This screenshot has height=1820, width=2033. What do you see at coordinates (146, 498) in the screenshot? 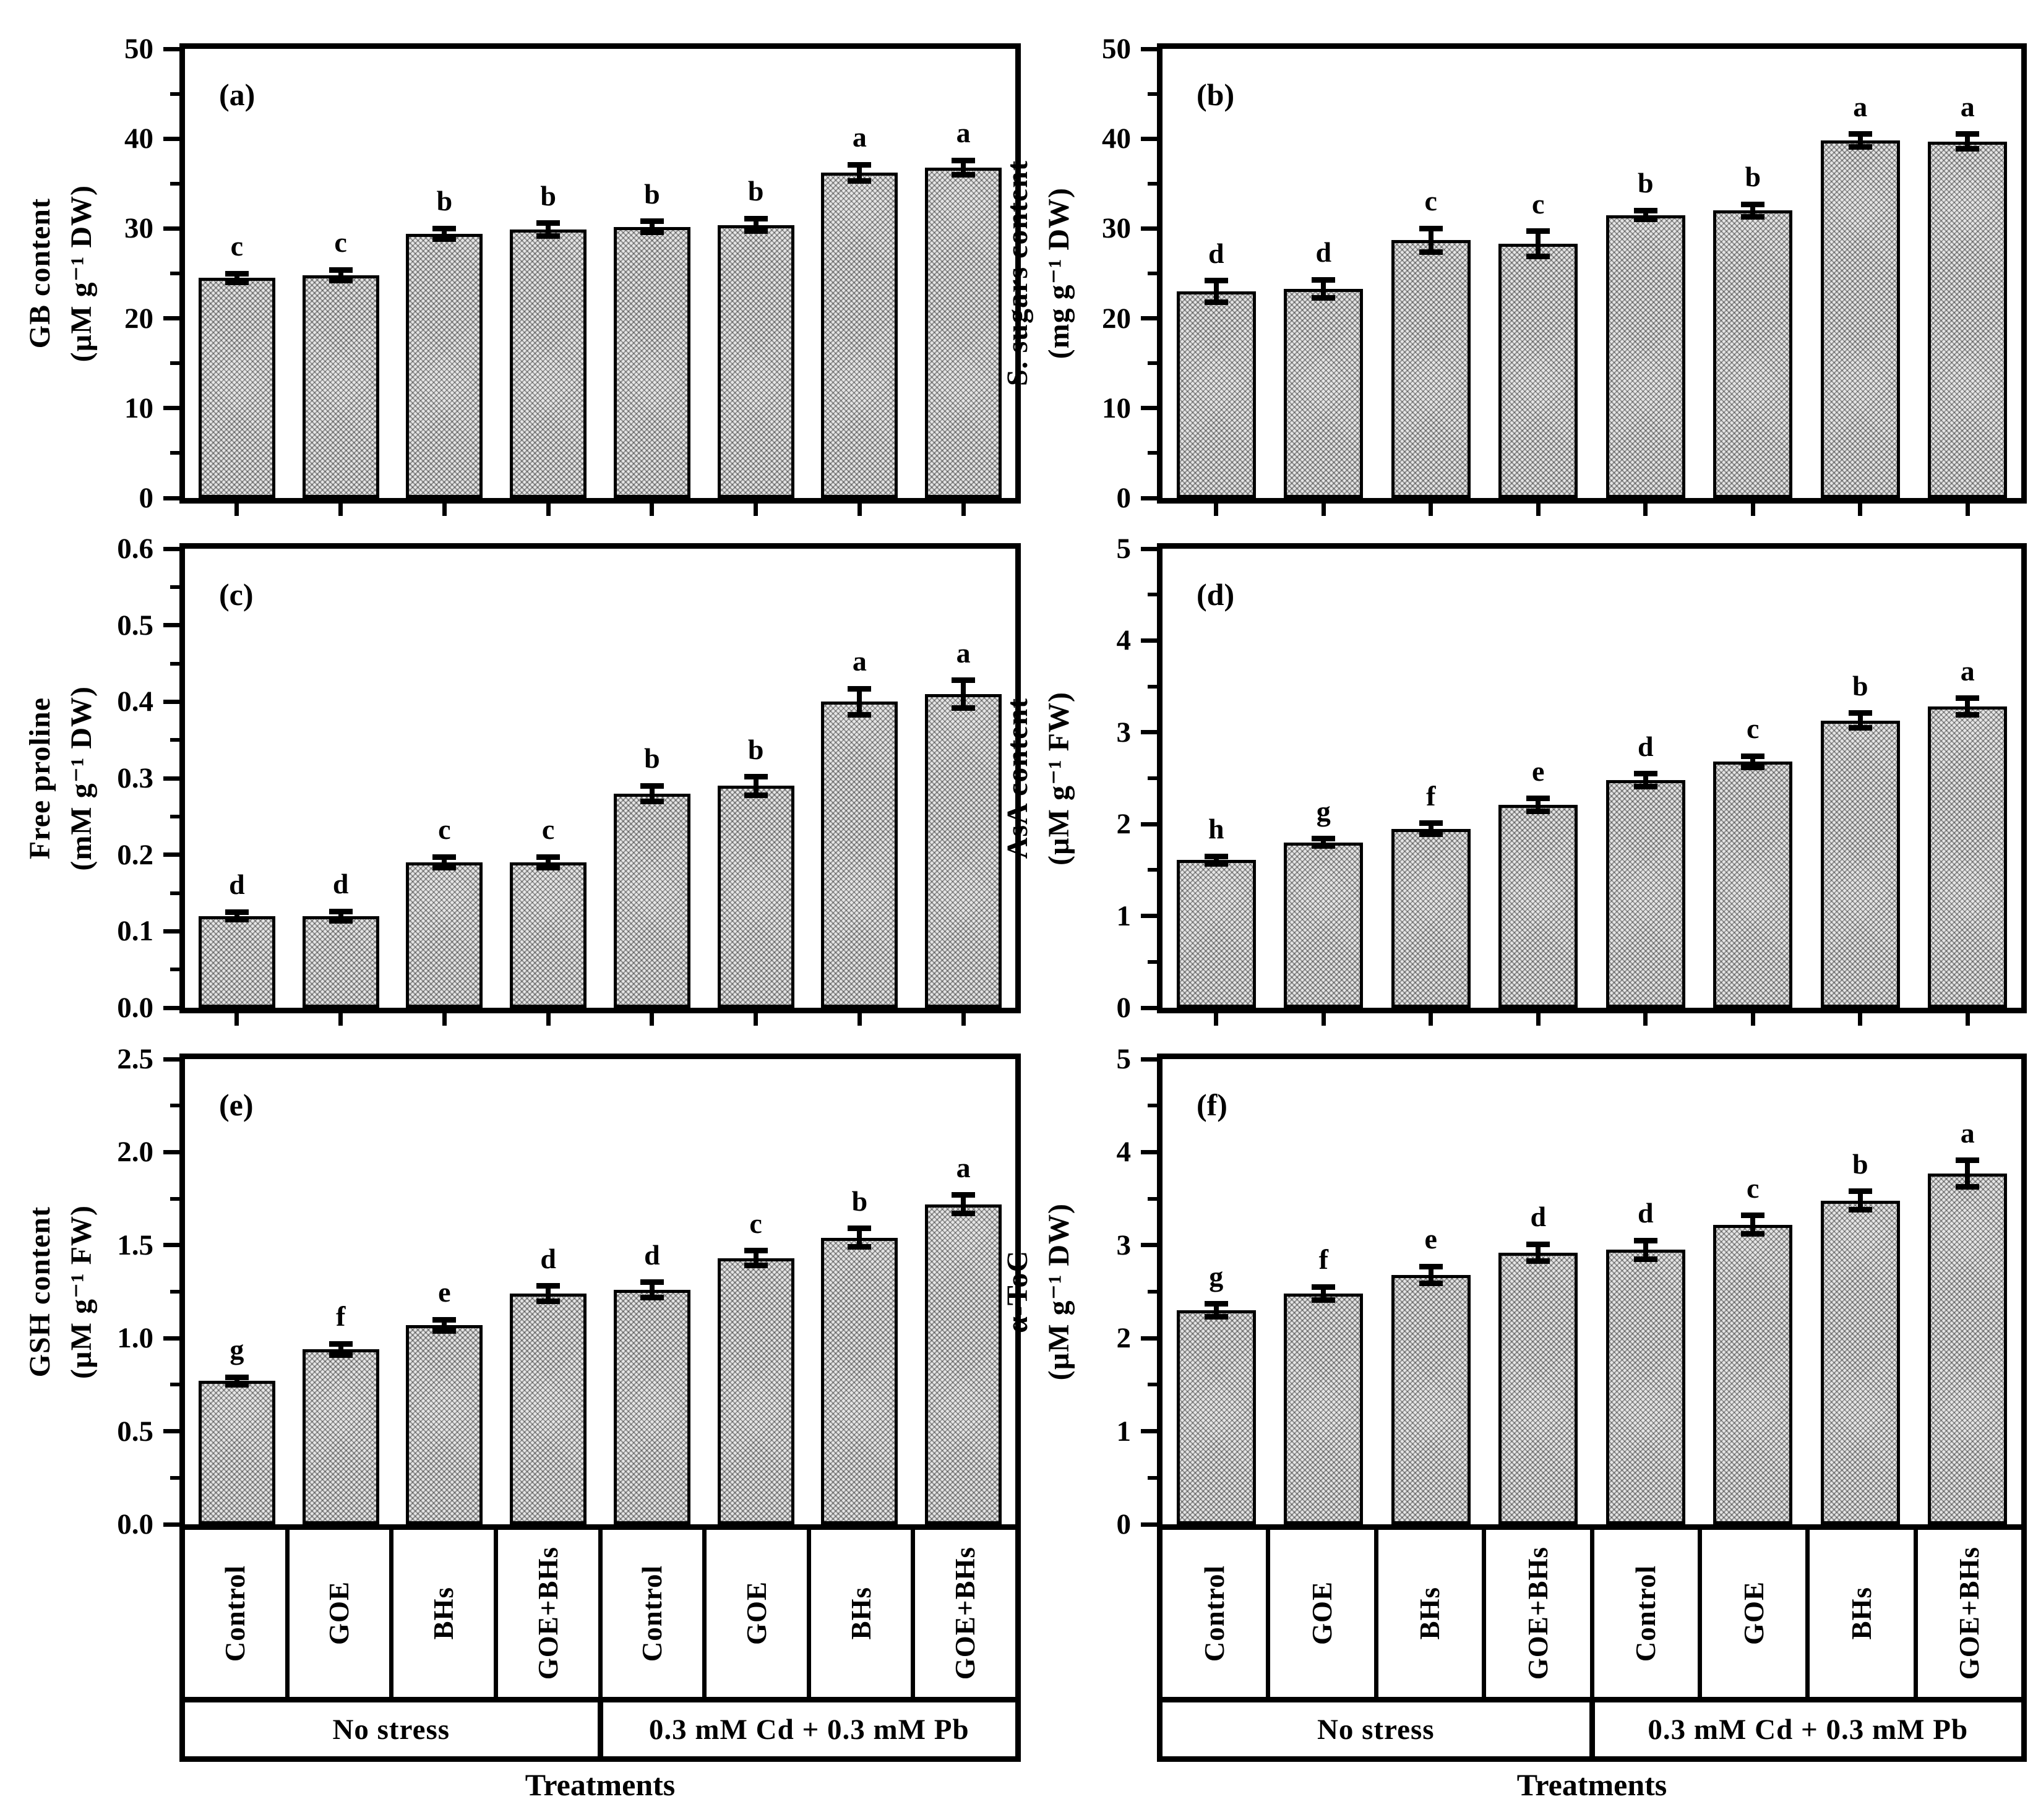
I see `y-tick-label: 0` at bounding box center [146, 498].